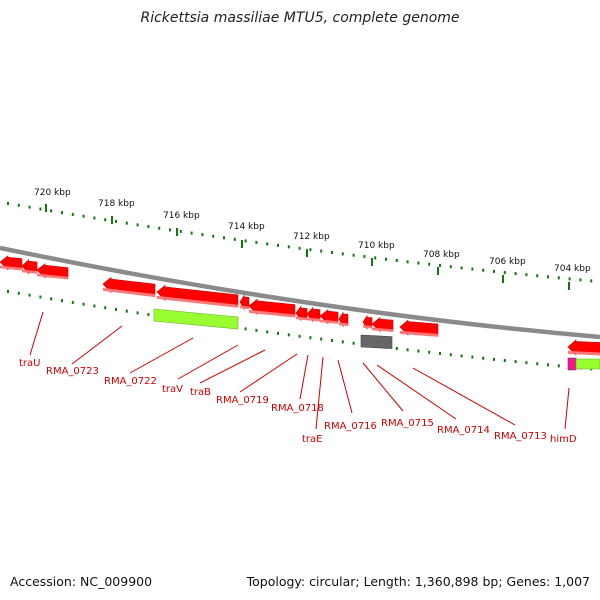 This screenshot has height=600, width=600. Describe the element at coordinates (116, 204) in the screenshot. I see `scale-tick-label: 718 kbp` at that location.